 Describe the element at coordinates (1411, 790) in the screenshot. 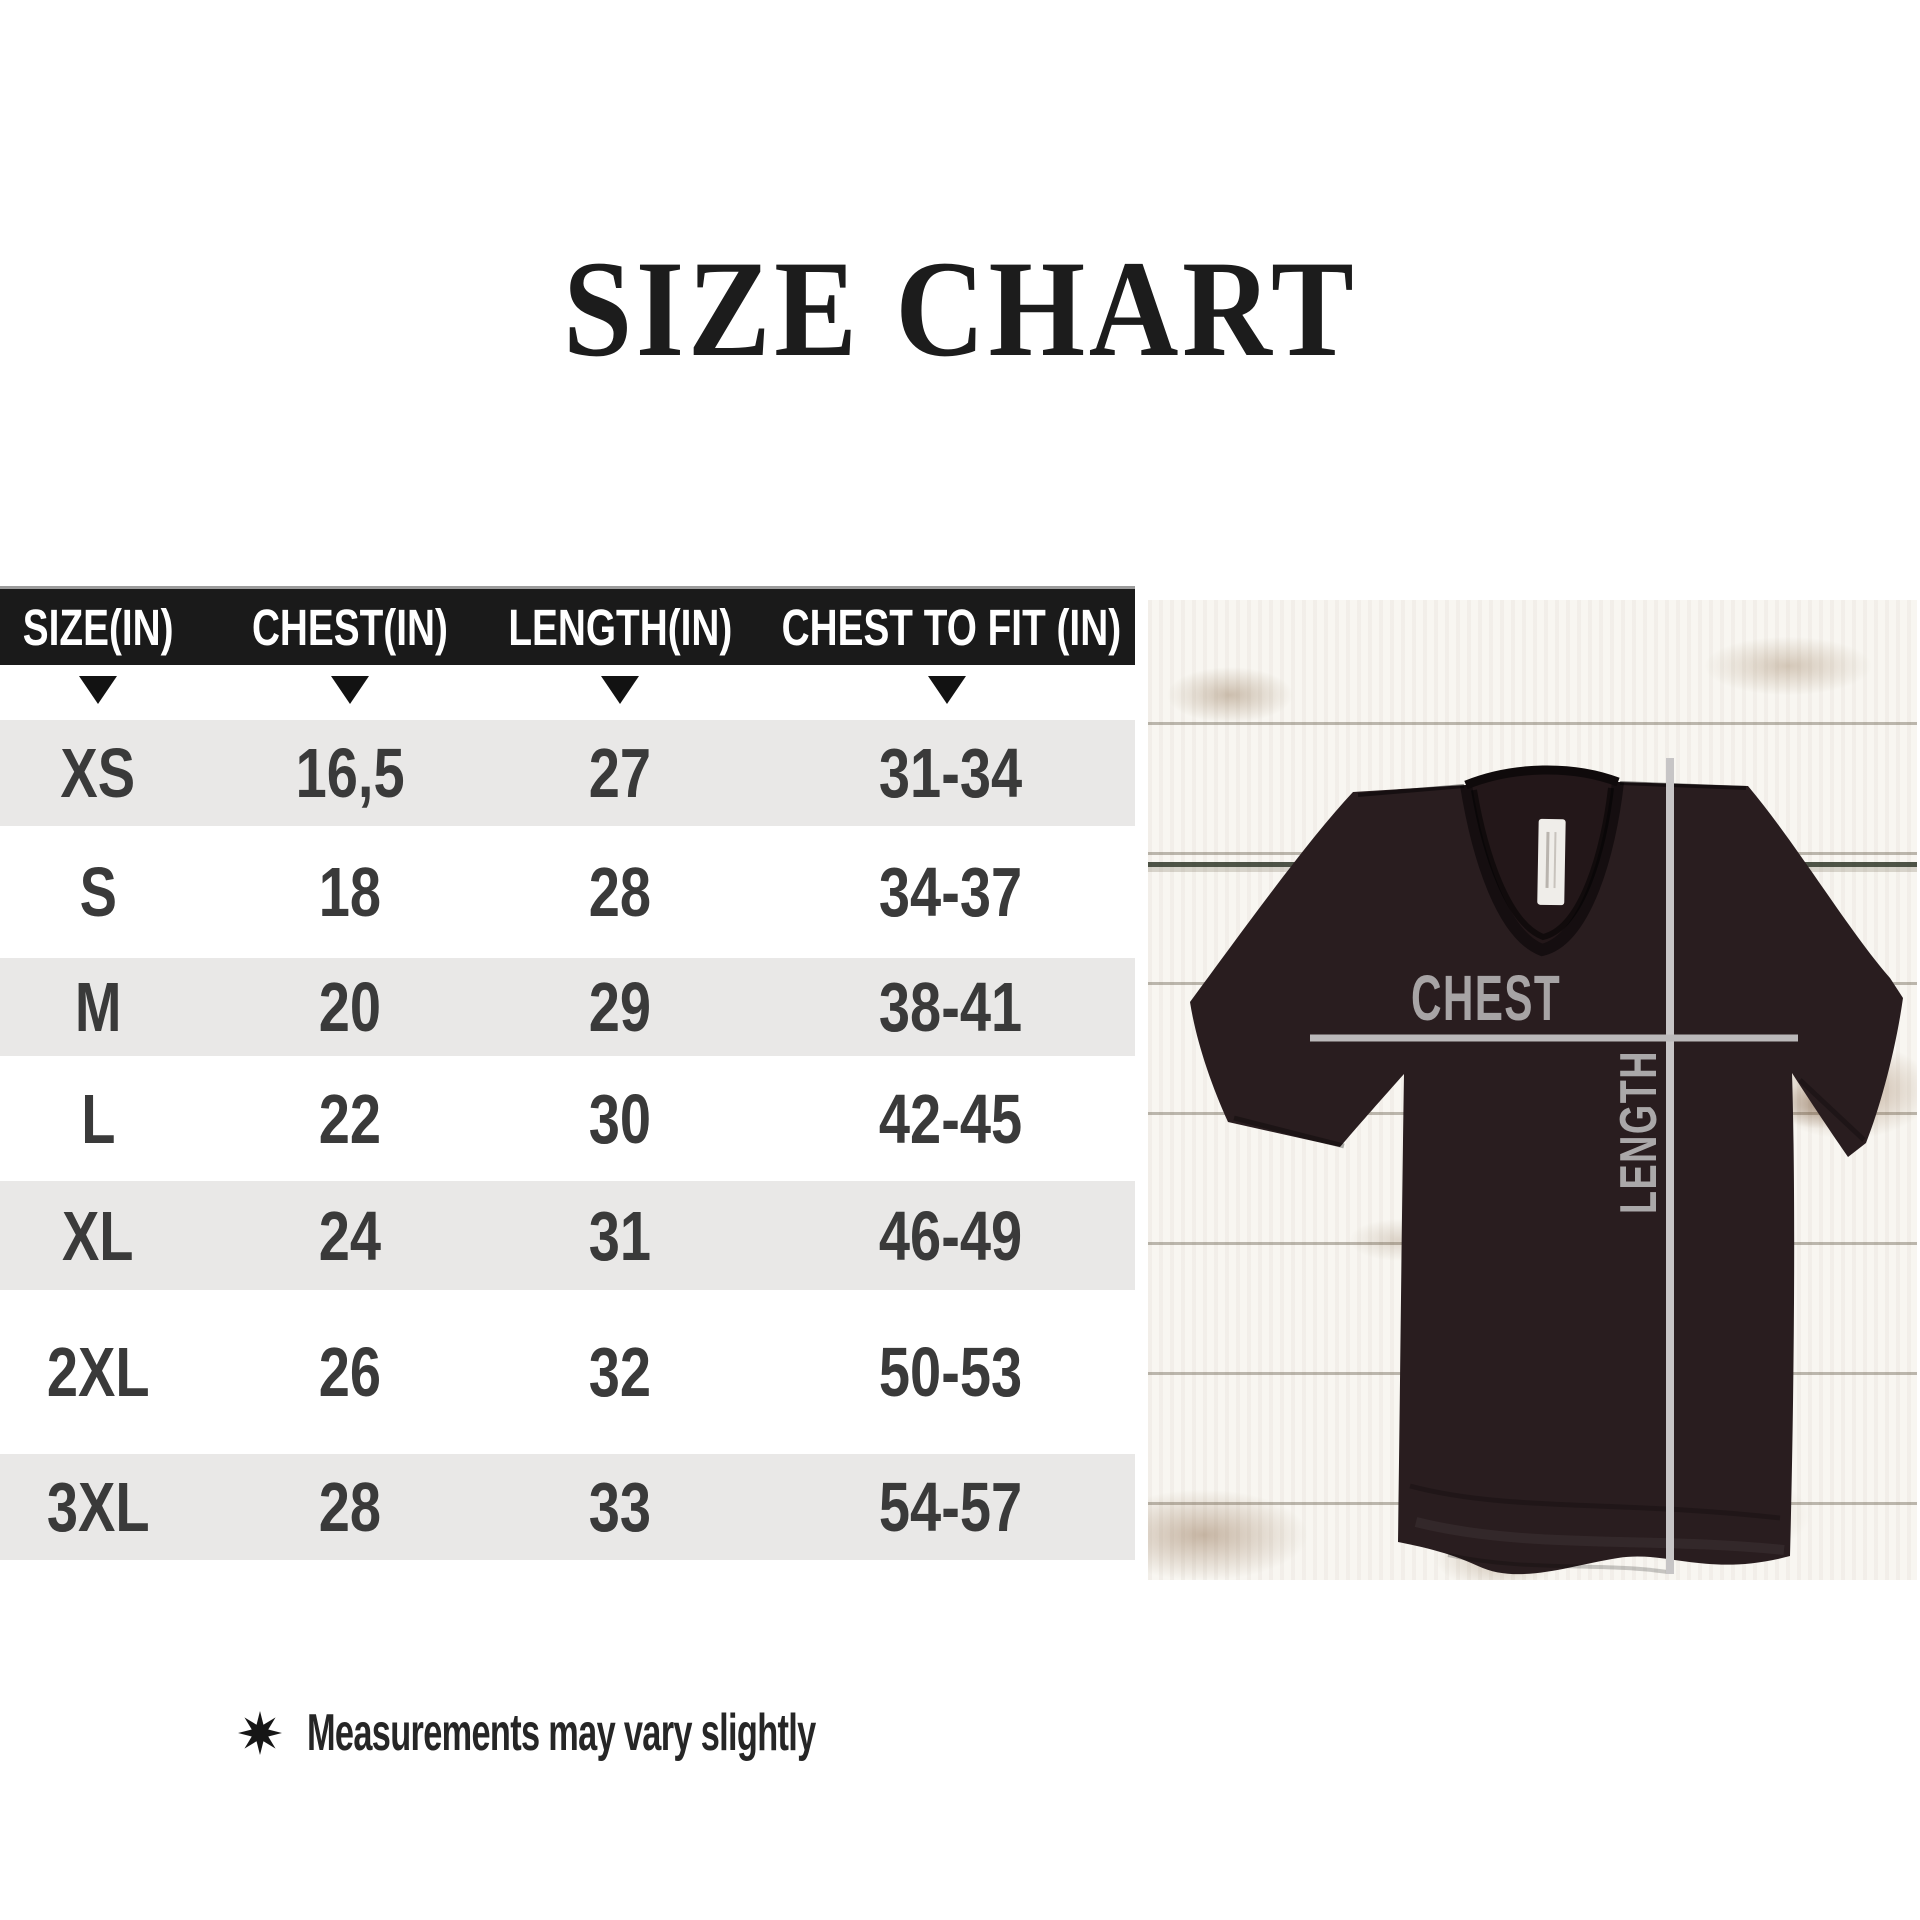

I see `shoulder-seam-left` at that location.